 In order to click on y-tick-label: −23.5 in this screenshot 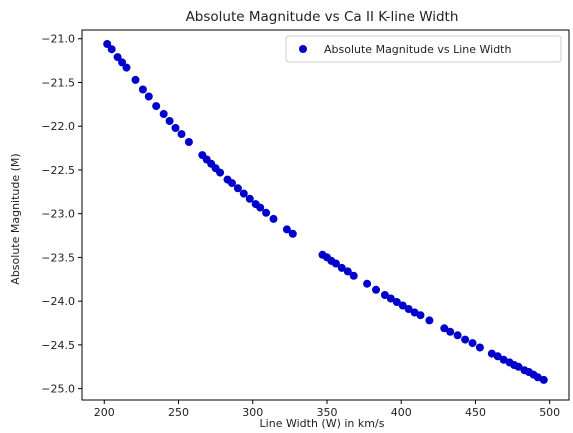, I will do `click(58, 257)`.